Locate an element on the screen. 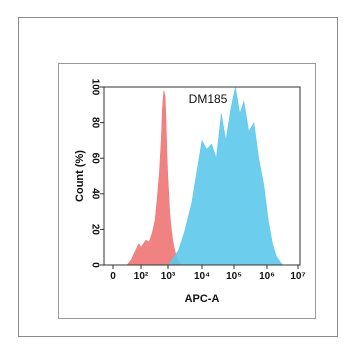  y-tick-label: 40 is located at coordinates (94, 194).